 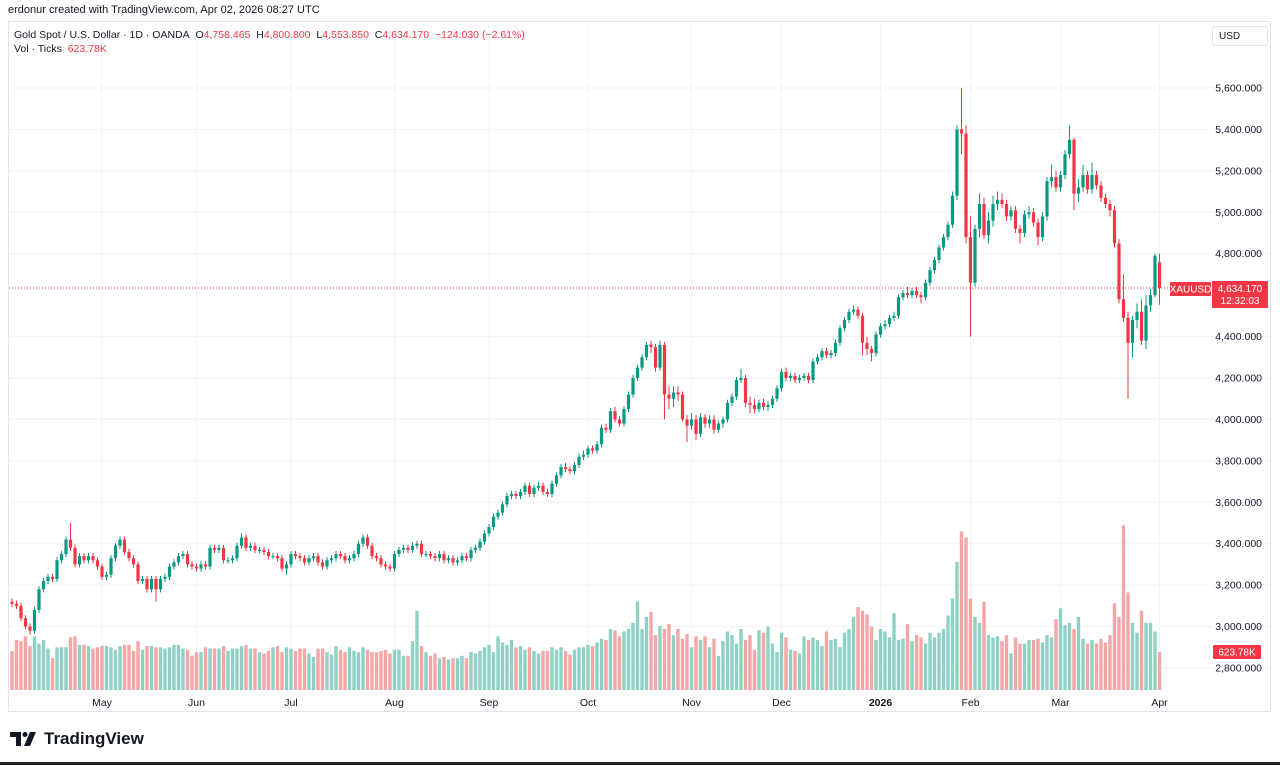 What do you see at coordinates (77, 739) in the screenshot?
I see `tradingview-logo: TradingView` at bounding box center [77, 739].